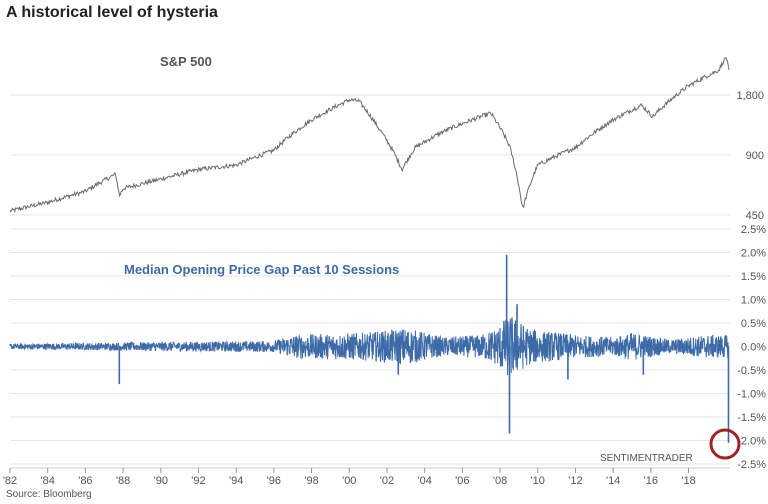 The height and width of the screenshot is (504, 768). What do you see at coordinates (613, 481) in the screenshot?
I see `x-tick-label: '14` at bounding box center [613, 481].